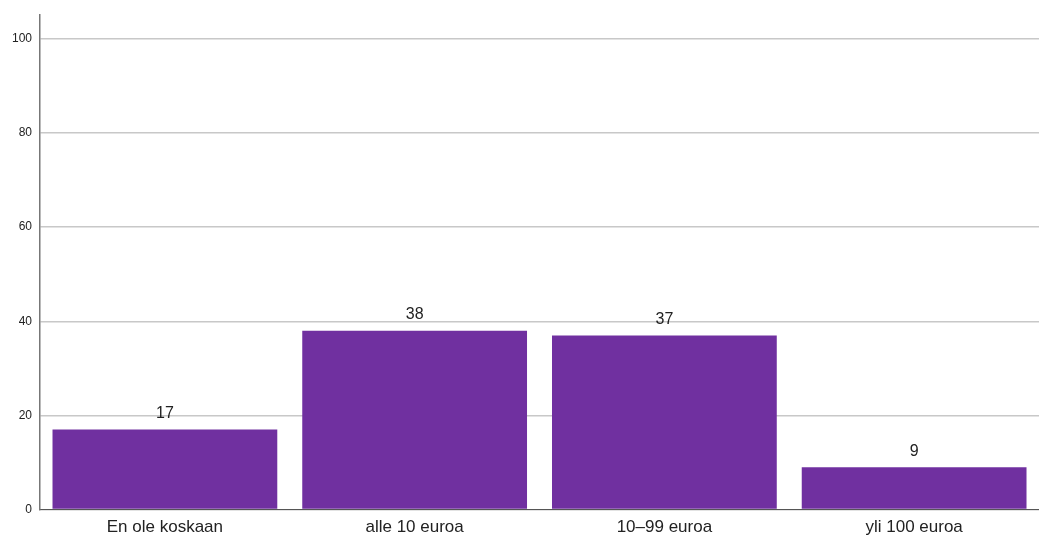 This screenshot has height=548, width=1039. Describe the element at coordinates (25, 320) in the screenshot. I see `y-tick-label: 40` at that location.